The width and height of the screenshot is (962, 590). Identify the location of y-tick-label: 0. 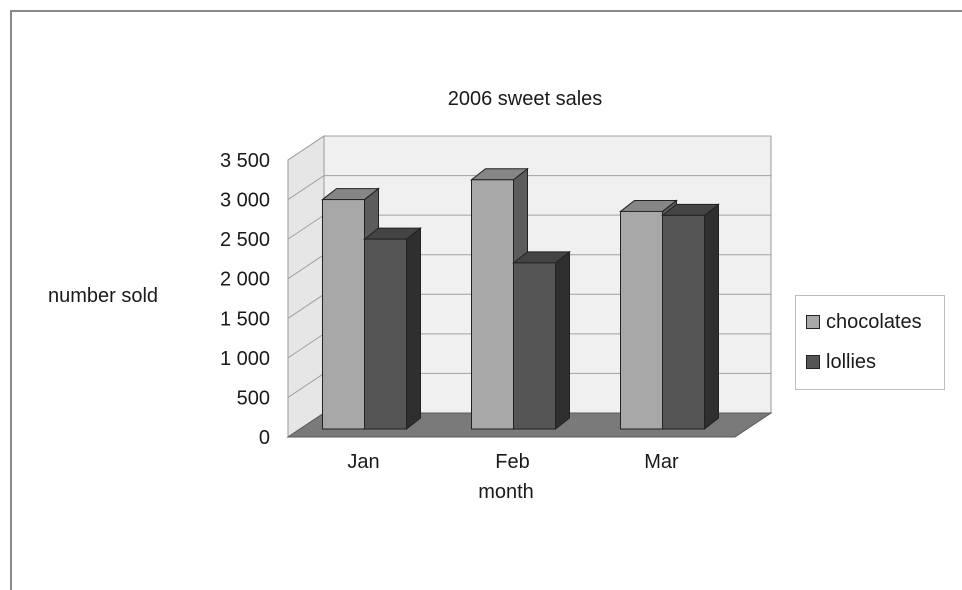
(264, 438).